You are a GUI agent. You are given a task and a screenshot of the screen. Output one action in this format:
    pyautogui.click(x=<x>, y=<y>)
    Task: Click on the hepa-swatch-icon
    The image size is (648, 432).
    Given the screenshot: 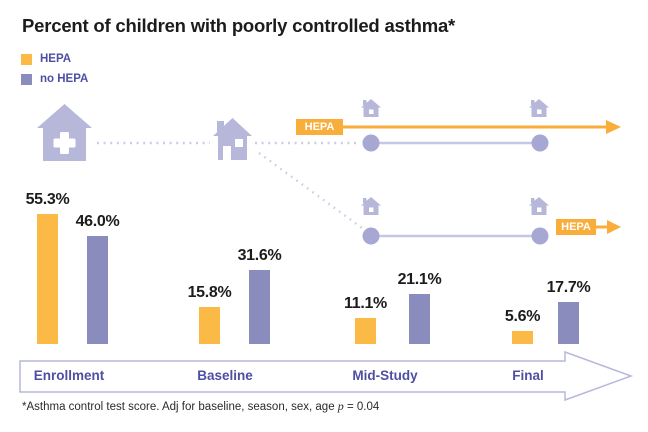 What is the action you would take?
    pyautogui.click(x=26, y=59)
    